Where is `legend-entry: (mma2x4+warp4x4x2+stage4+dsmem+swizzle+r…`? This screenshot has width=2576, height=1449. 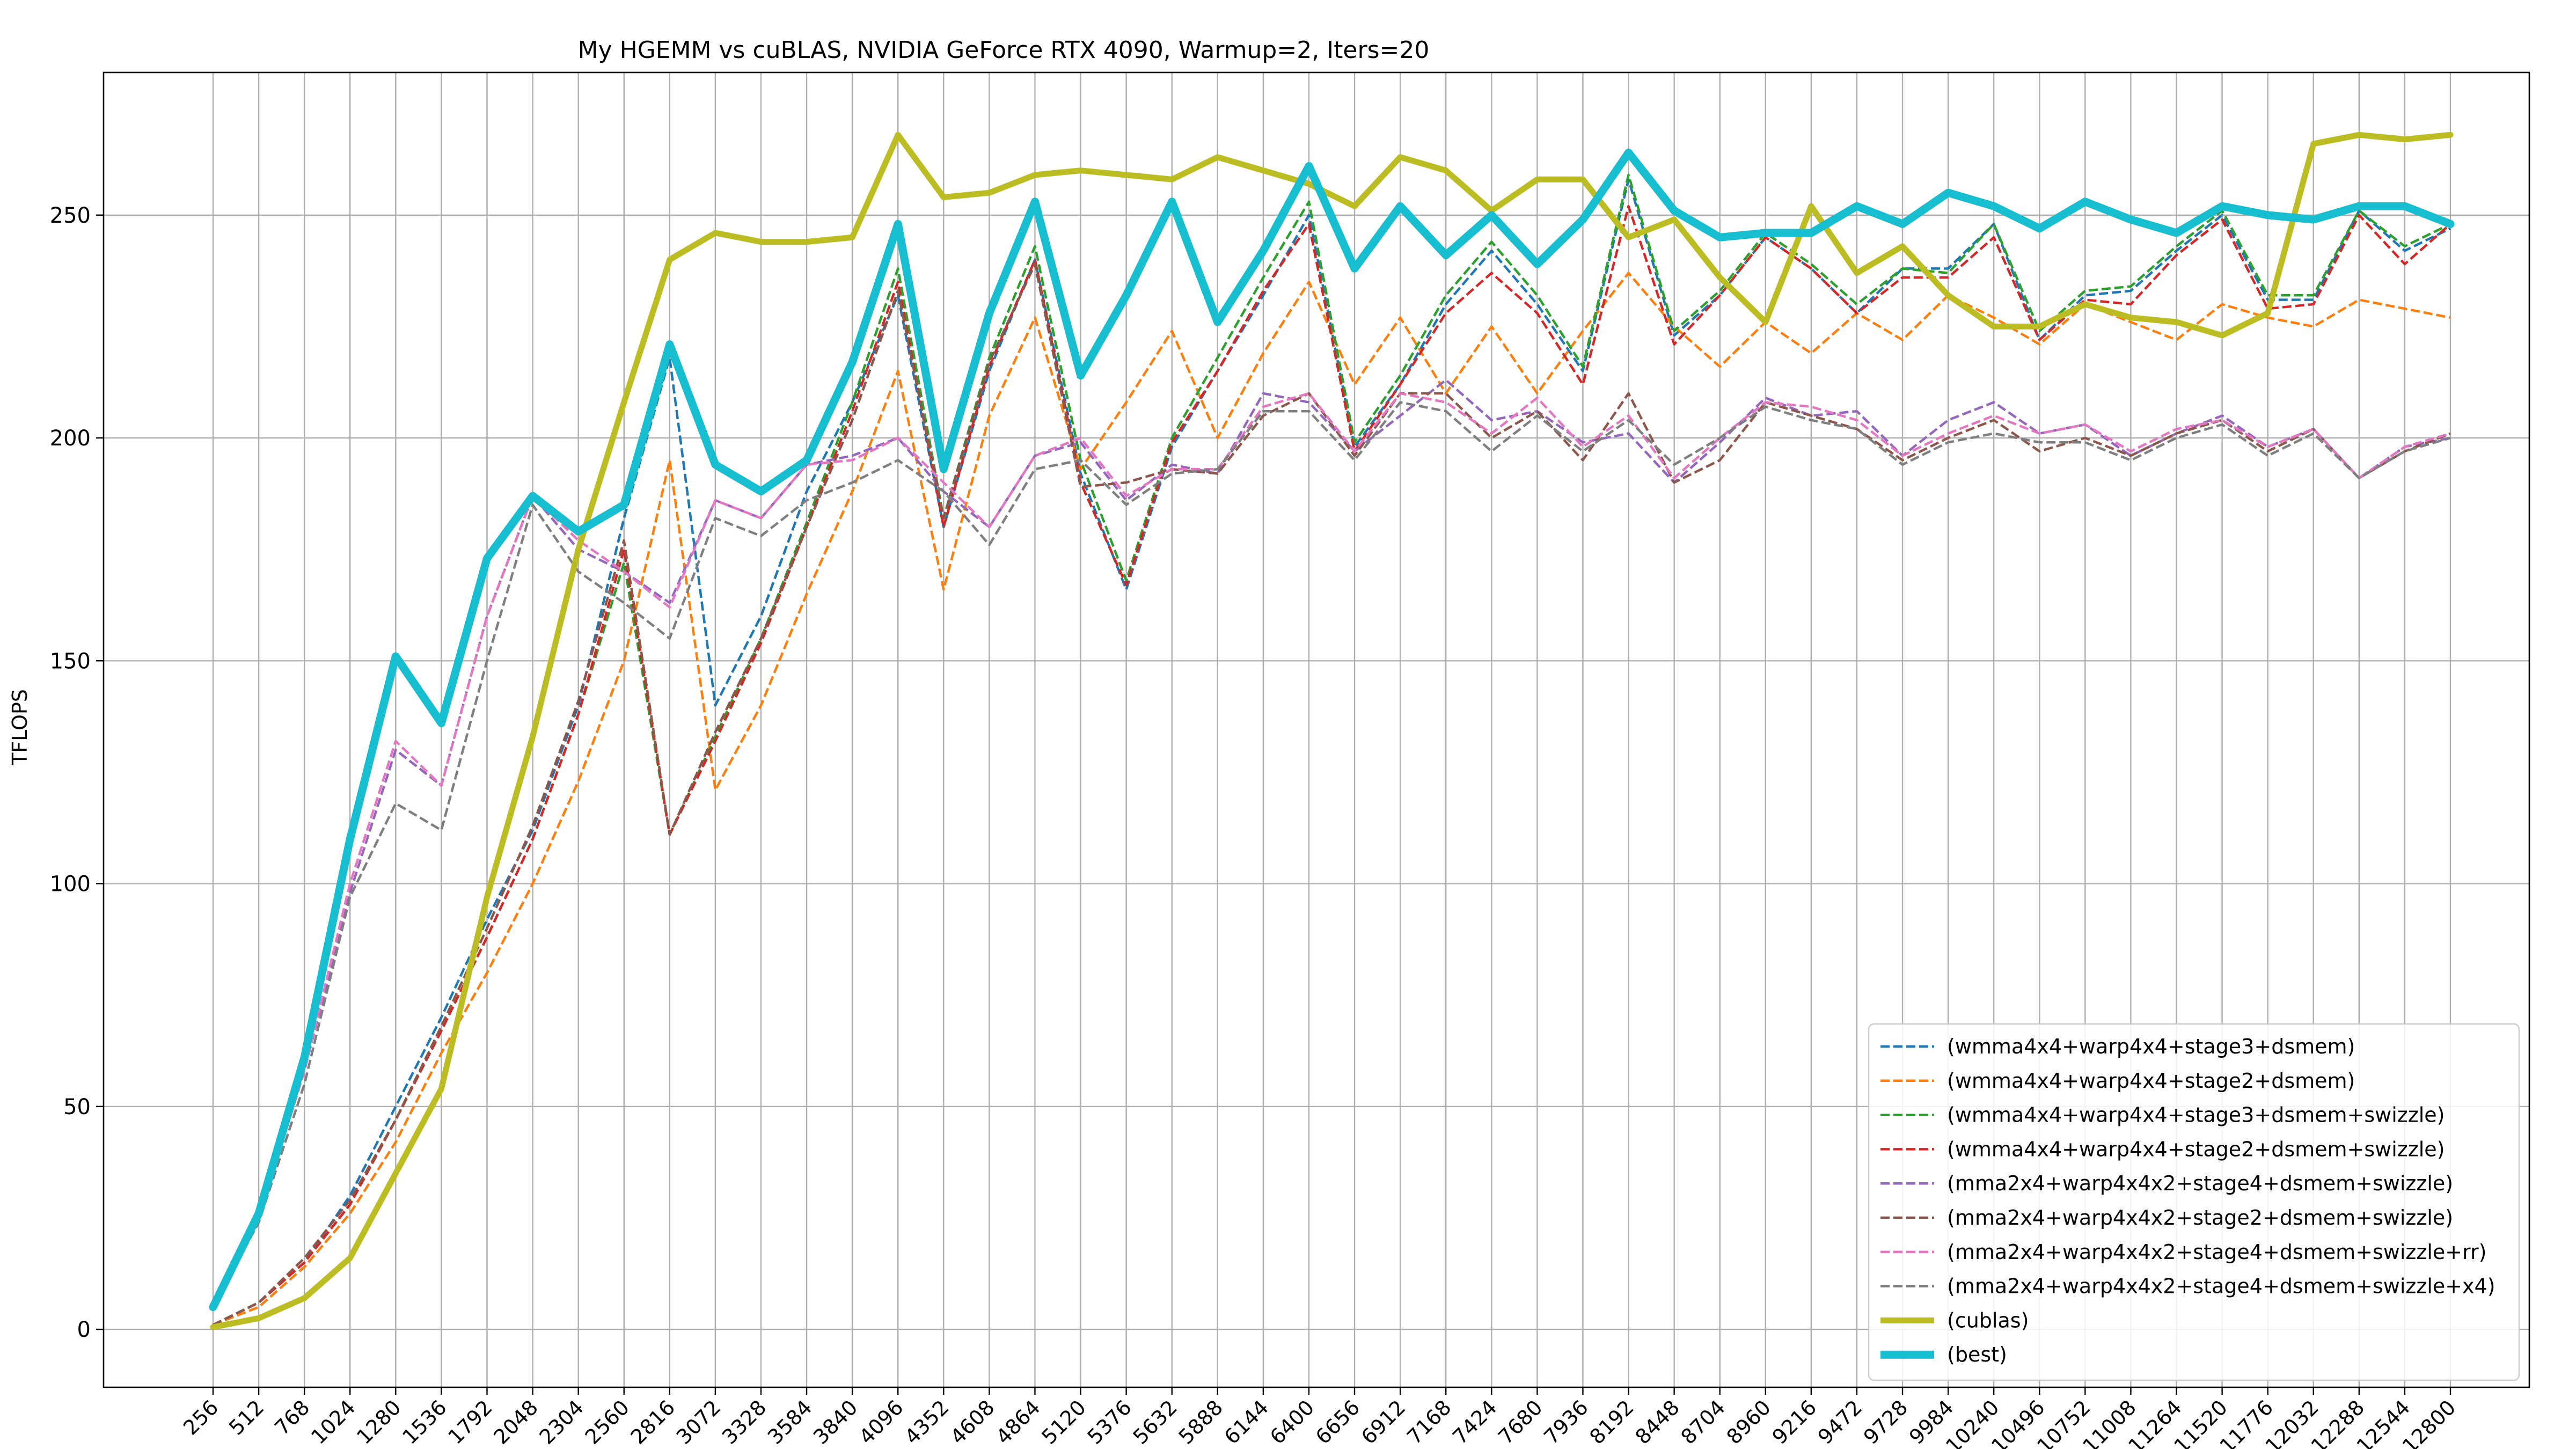 legend-entry: (mma2x4+warp4x4x2+stage4+dsmem+swizzle+r… is located at coordinates (2216, 1252).